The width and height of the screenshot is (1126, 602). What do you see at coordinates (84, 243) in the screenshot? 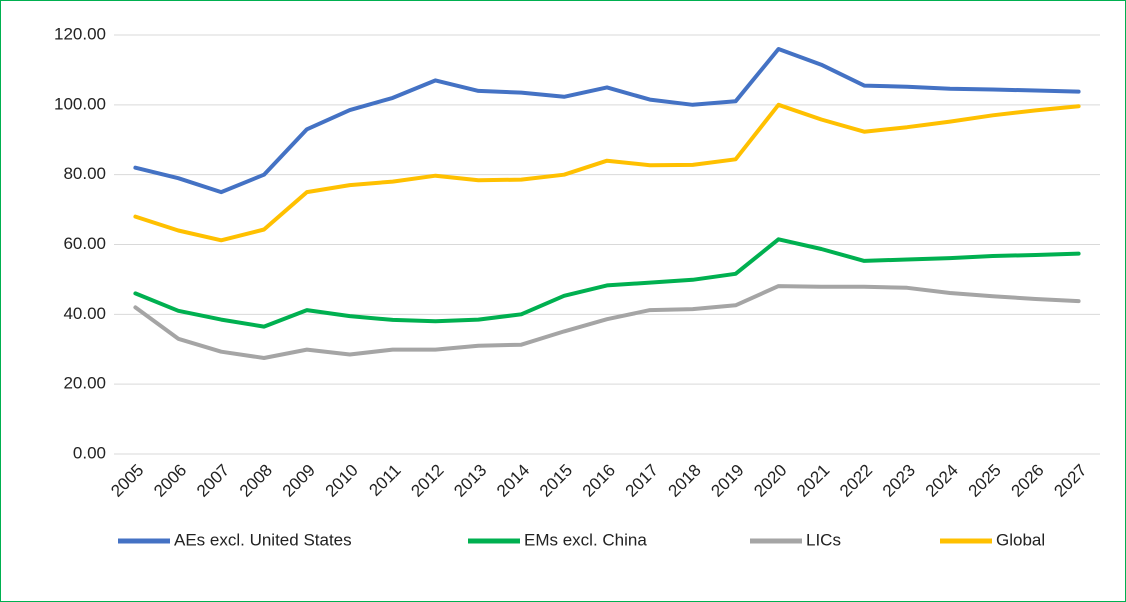
I see `y-tick-label: 60.00` at bounding box center [84, 243].